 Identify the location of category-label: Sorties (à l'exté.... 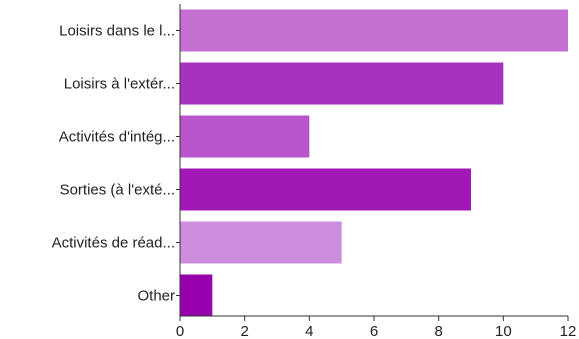
(117, 190).